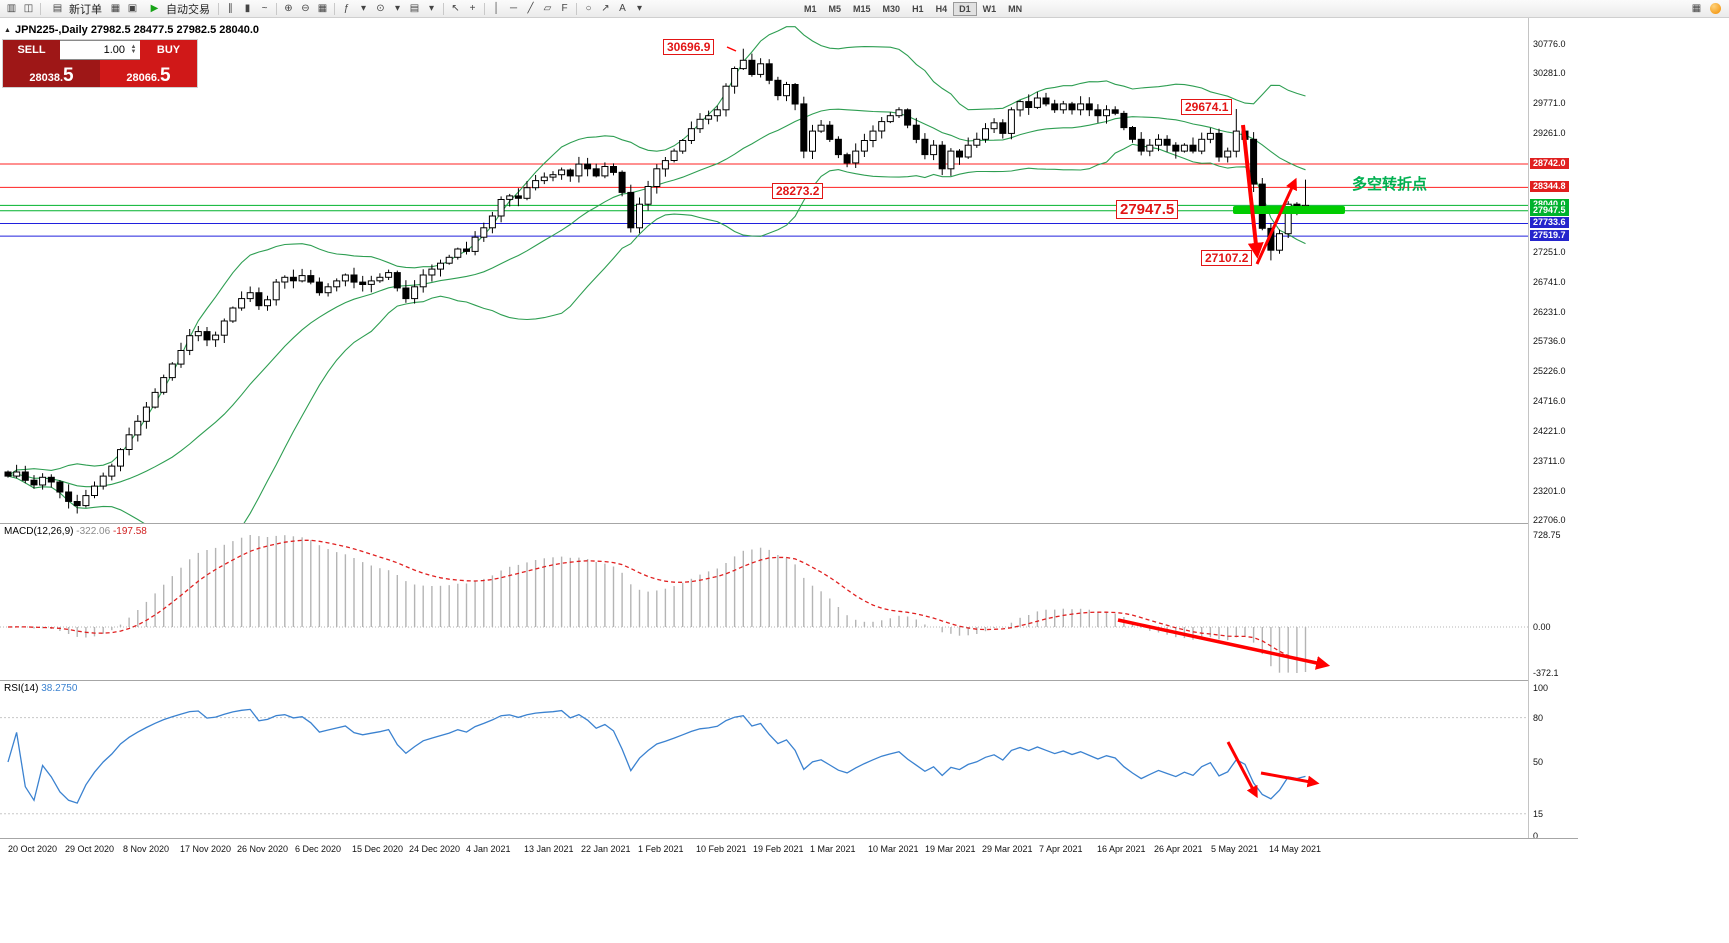 This screenshot has height=943, width=1729. I want to click on date-axis-label: 22 Jan 2021, so click(606, 849).